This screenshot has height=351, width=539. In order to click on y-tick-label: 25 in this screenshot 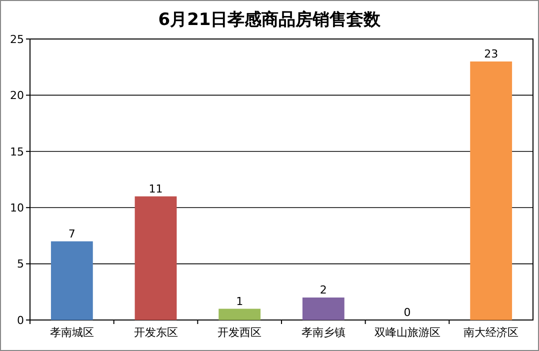, I will do `click(17, 39)`.